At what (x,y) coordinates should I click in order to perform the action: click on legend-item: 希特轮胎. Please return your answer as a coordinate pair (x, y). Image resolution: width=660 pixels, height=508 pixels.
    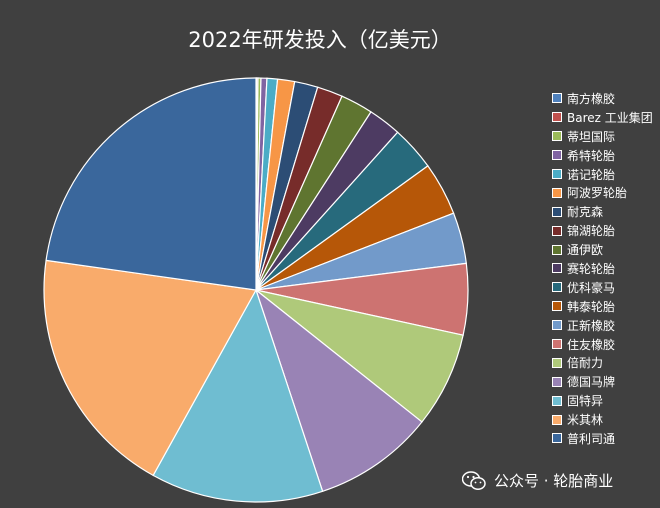
    Looking at the image, I should click on (602, 155).